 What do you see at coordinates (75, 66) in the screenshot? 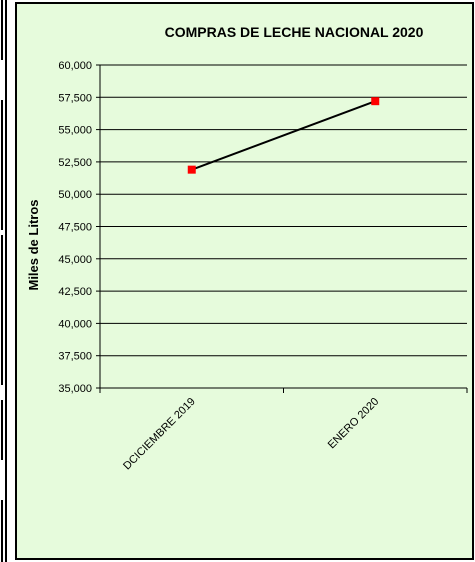
I see `y-tick-label: 60,000` at bounding box center [75, 66].